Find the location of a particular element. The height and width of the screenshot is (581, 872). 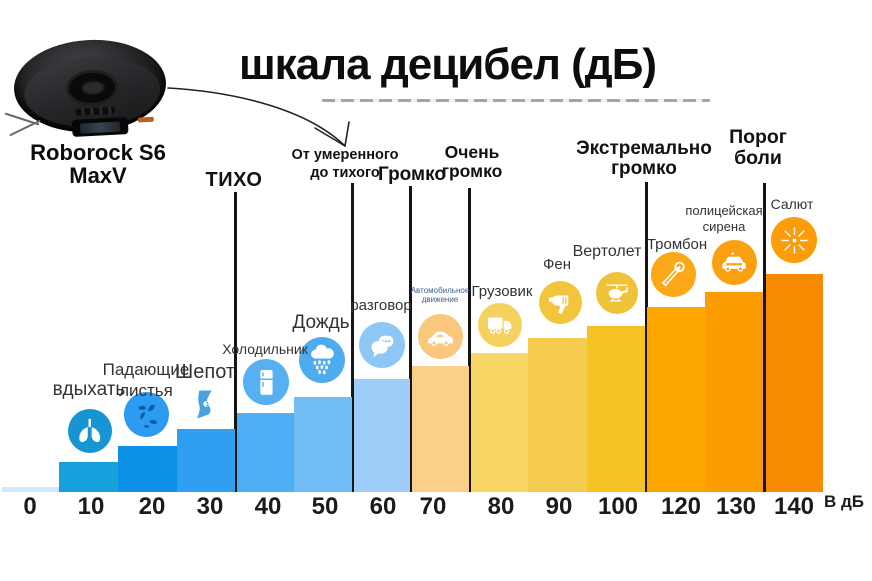

label-helicopter: Вертолет is located at coordinates (607, 251).